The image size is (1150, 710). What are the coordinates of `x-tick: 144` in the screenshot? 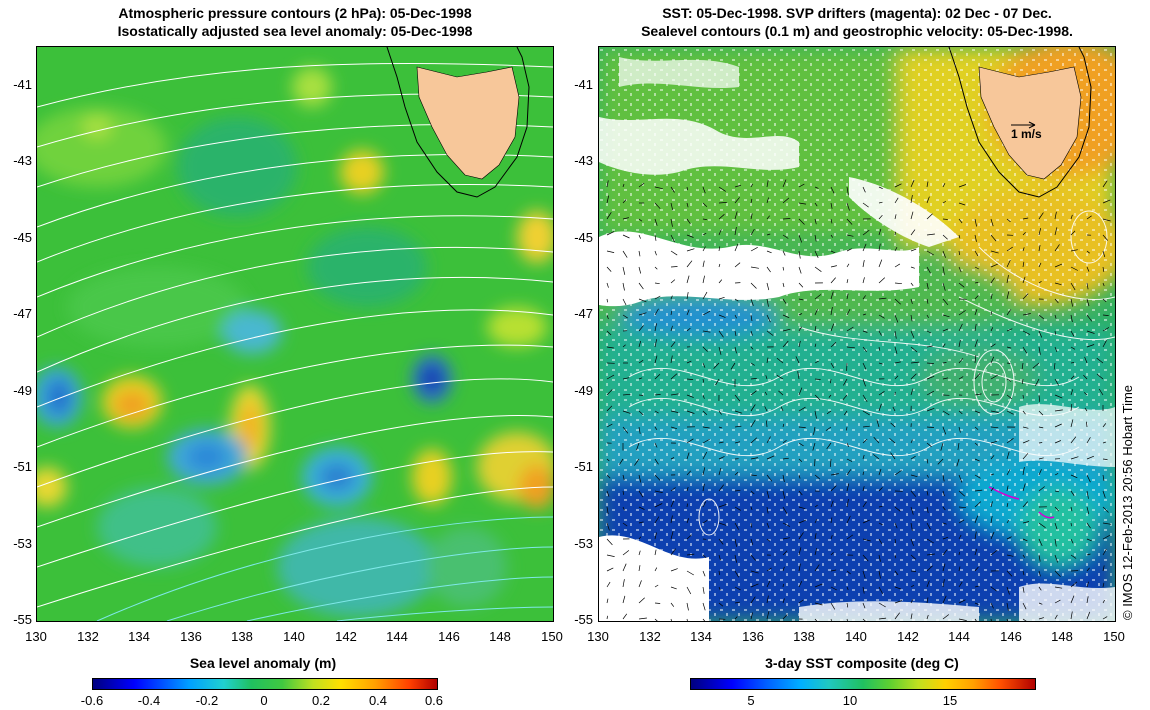 It's located at (397, 636).